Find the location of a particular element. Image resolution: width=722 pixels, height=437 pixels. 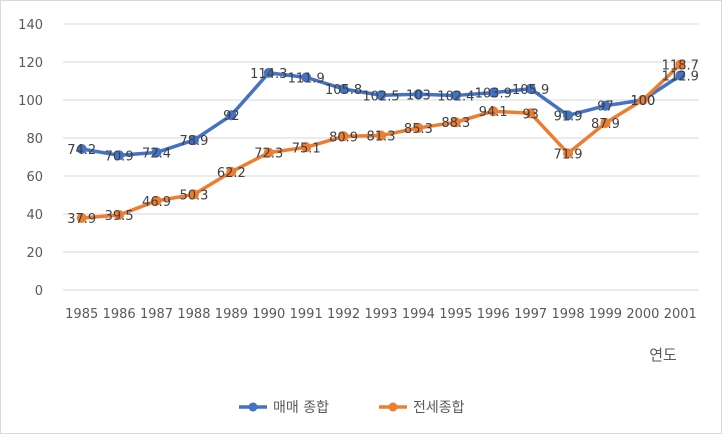

data-label: 118.7 is located at coordinates (680, 65).